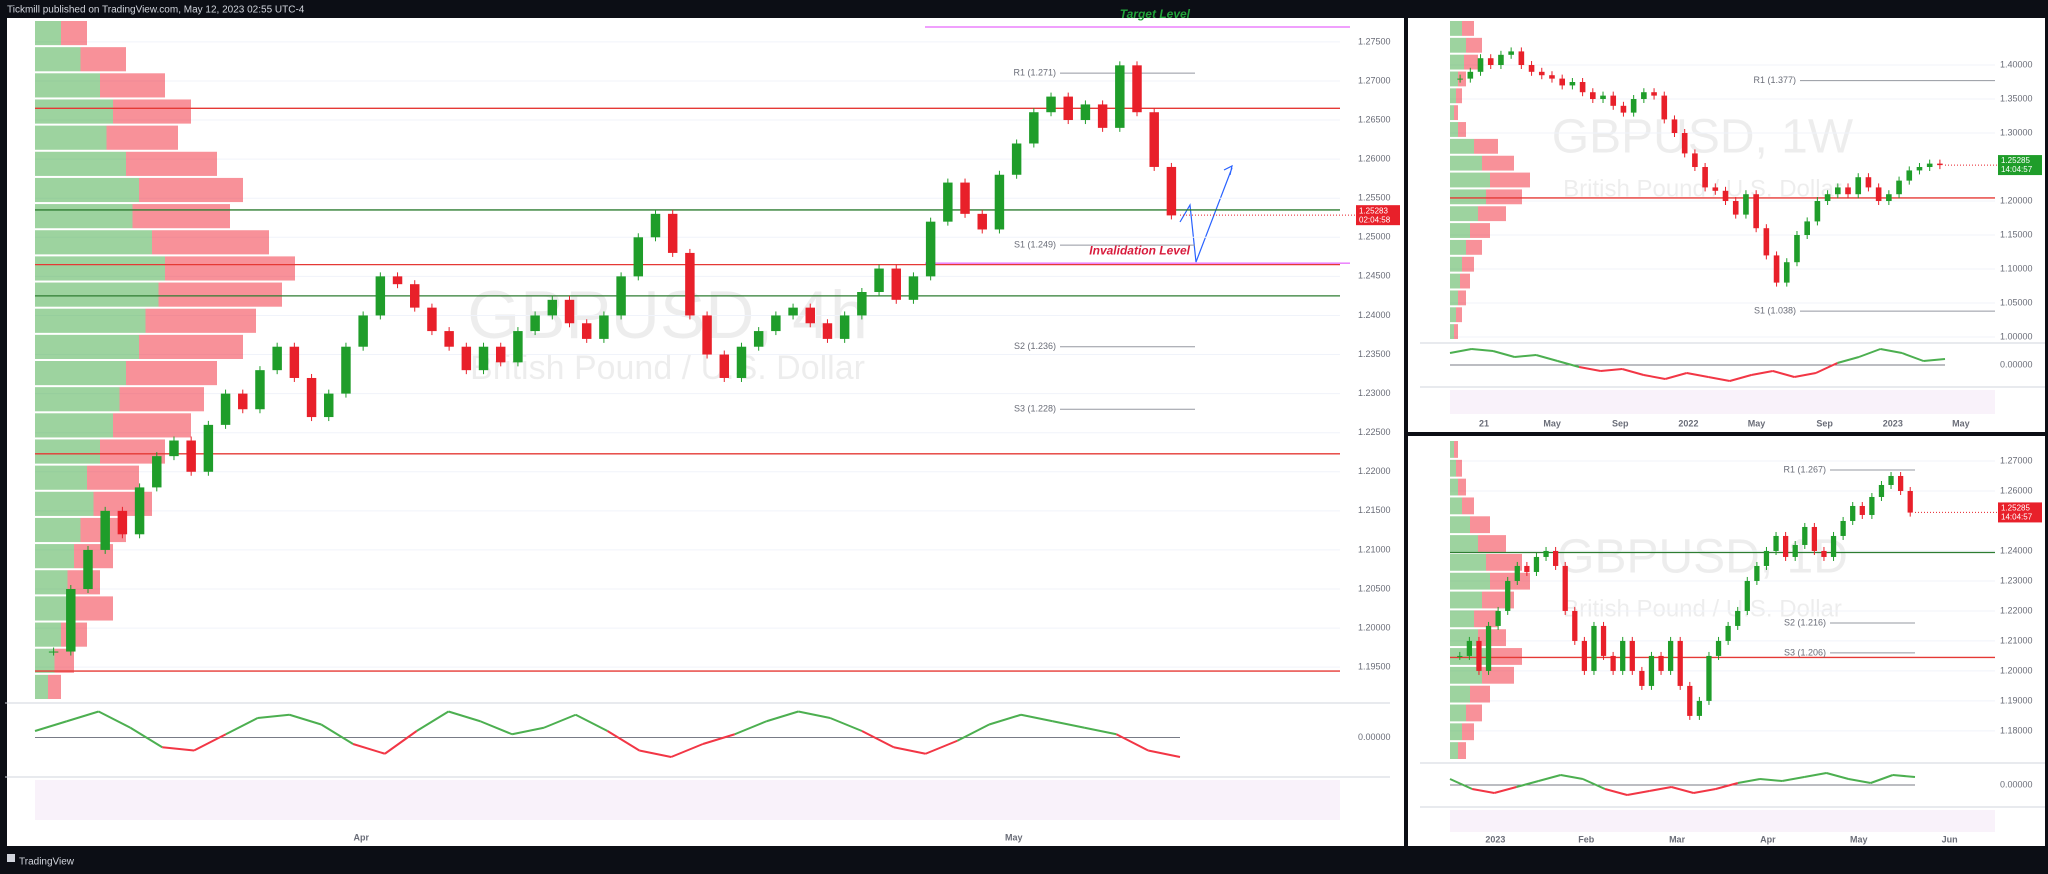  I want to click on pivot-label: R1 (1.377), so click(1774, 80).